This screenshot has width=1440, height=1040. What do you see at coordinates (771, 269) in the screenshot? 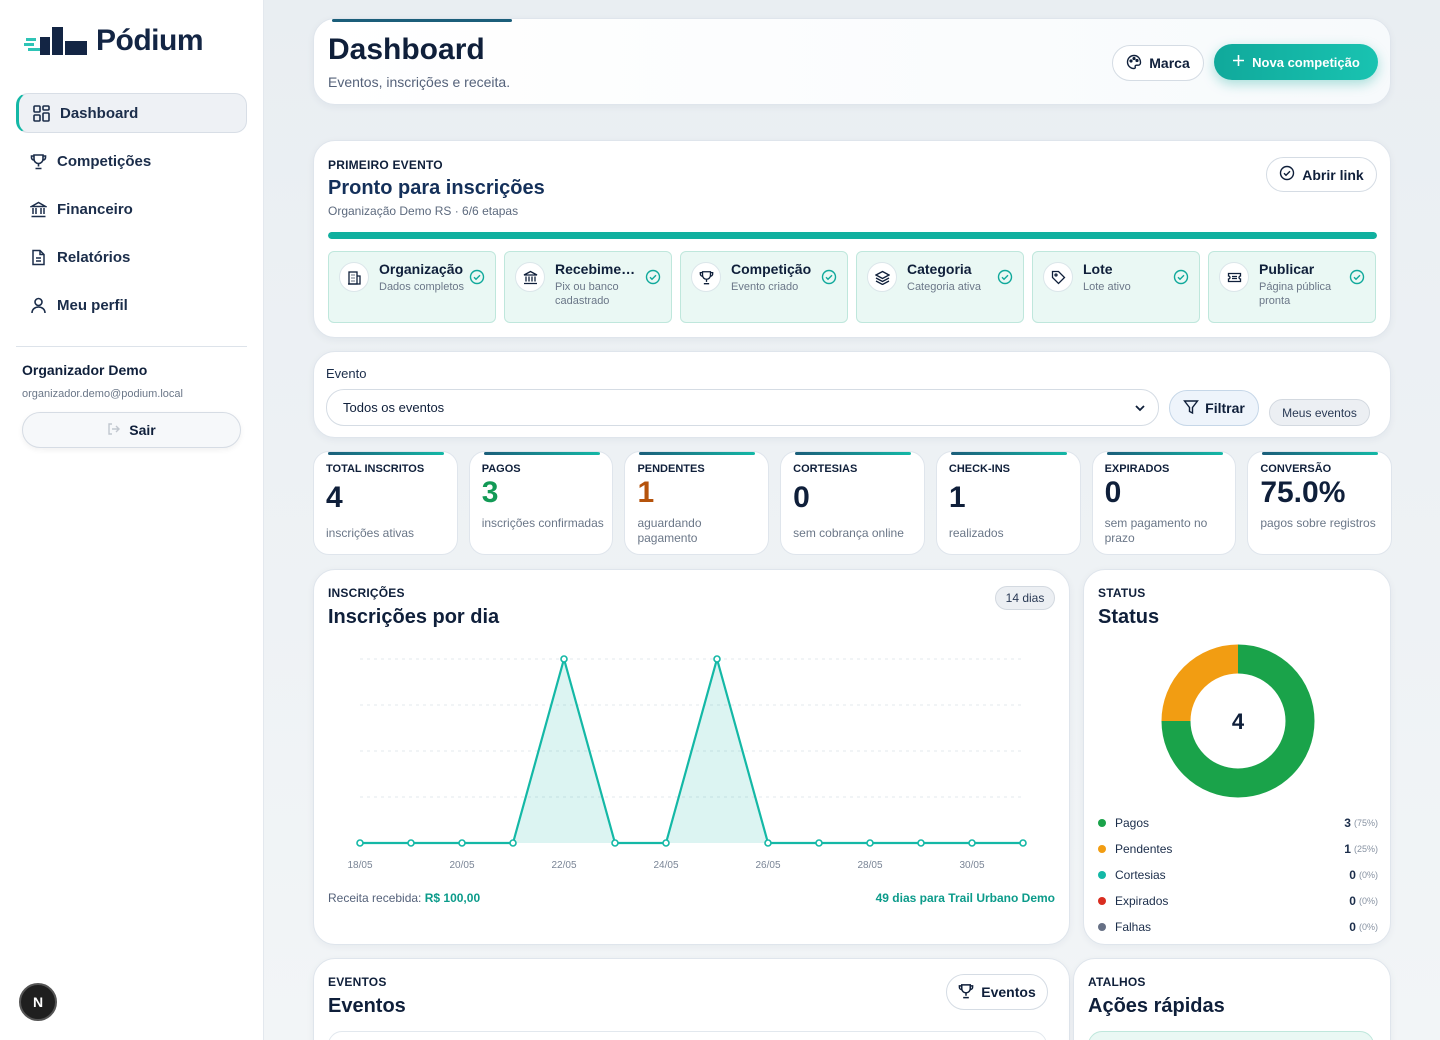
I see `step-title: Competição` at bounding box center [771, 269].